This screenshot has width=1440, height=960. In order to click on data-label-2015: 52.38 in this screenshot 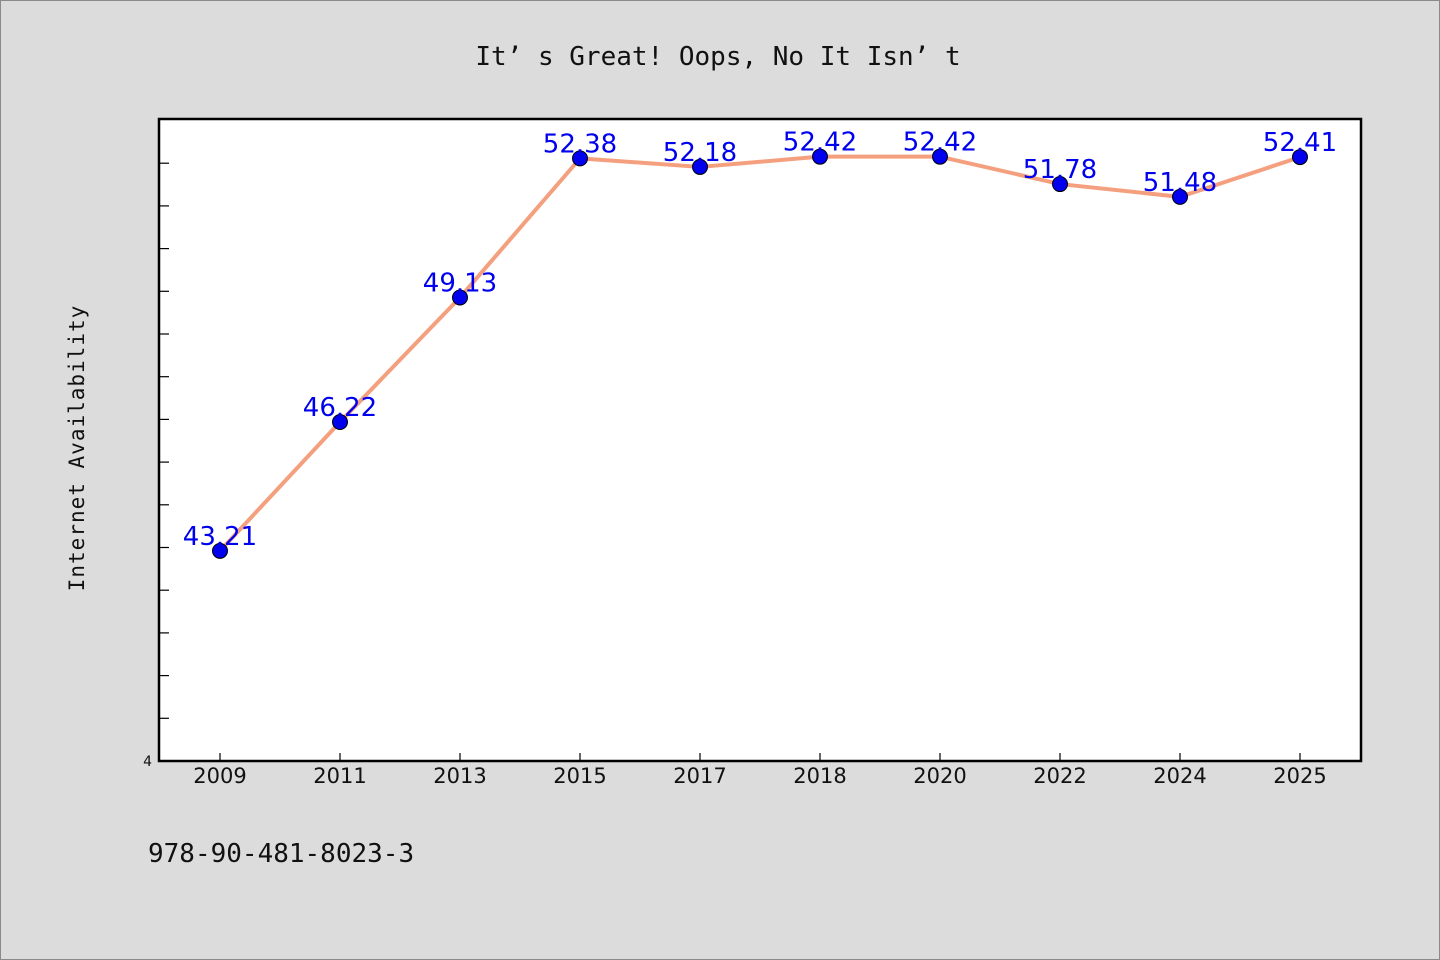, I will do `click(580, 144)`.